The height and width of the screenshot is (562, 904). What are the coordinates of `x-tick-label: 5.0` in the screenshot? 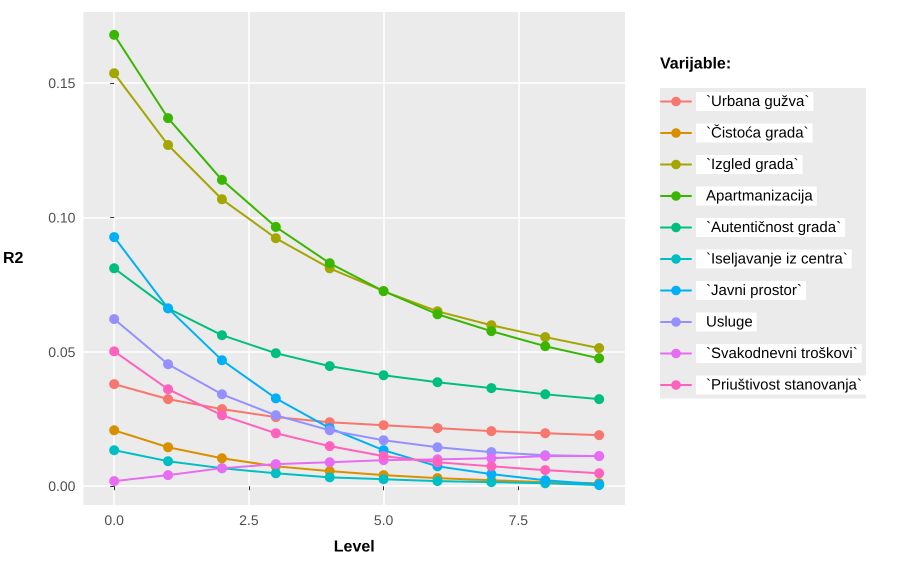 It's located at (384, 520).